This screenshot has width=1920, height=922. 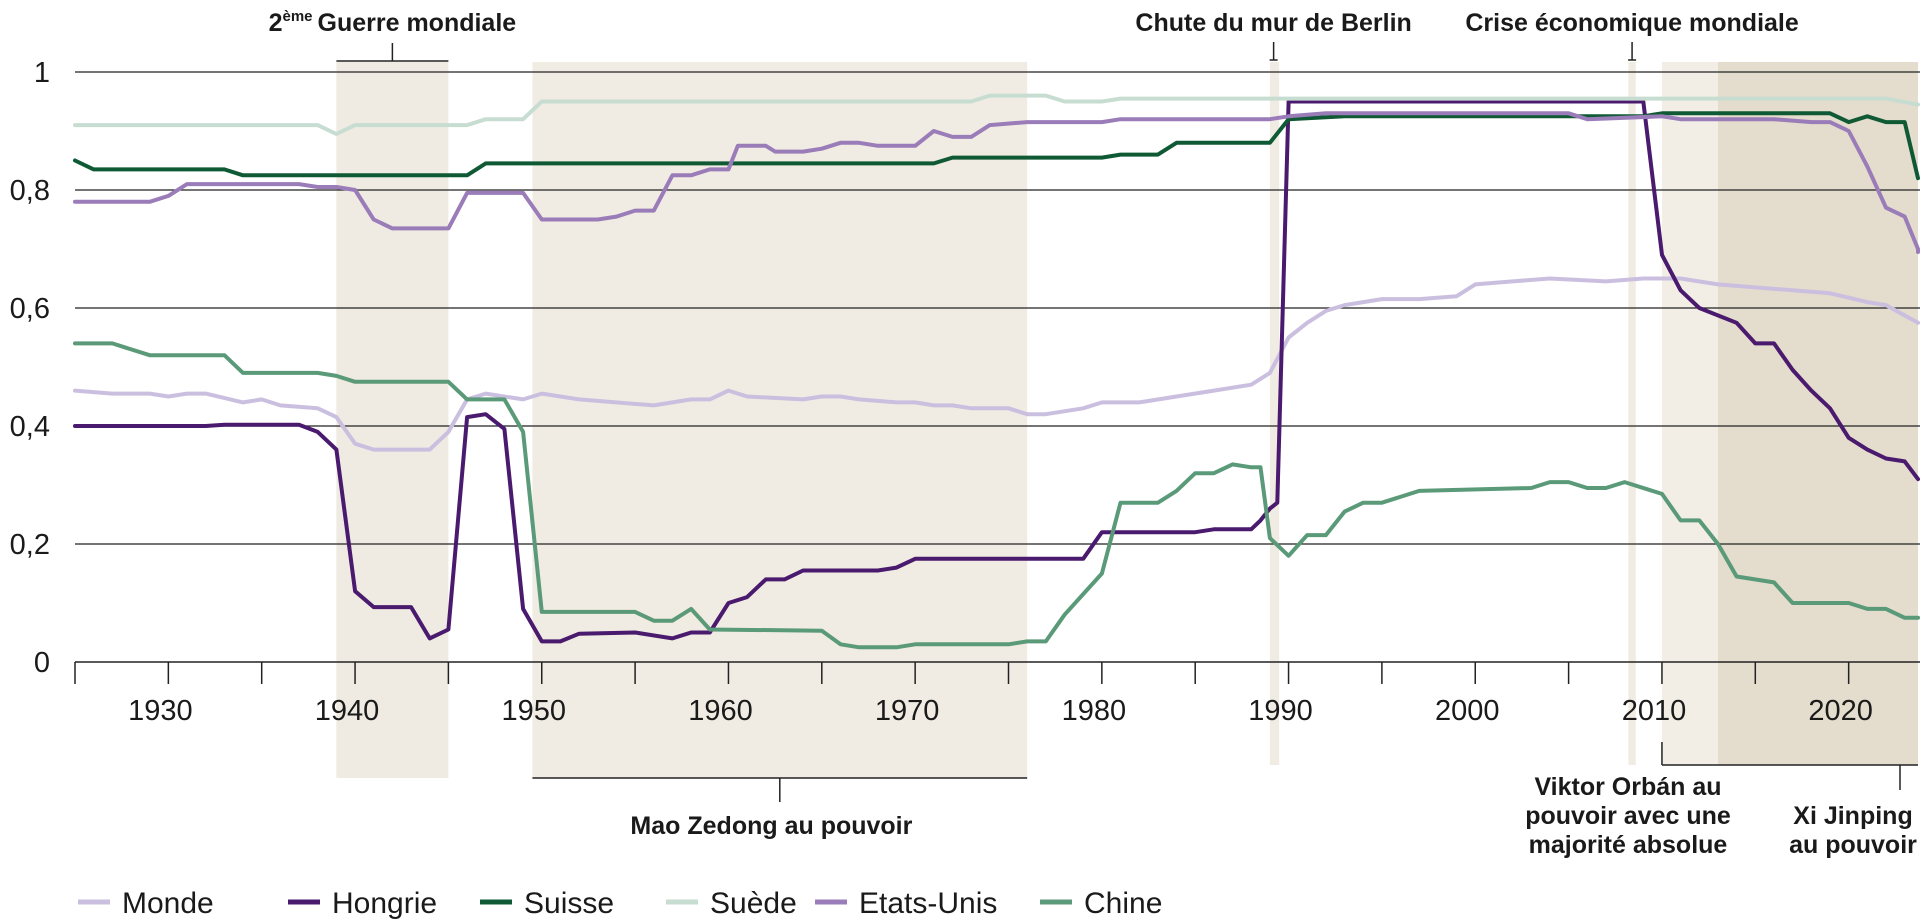 What do you see at coordinates (1632, 413) in the screenshot?
I see `period-band-crise-economique-mondiale` at bounding box center [1632, 413].